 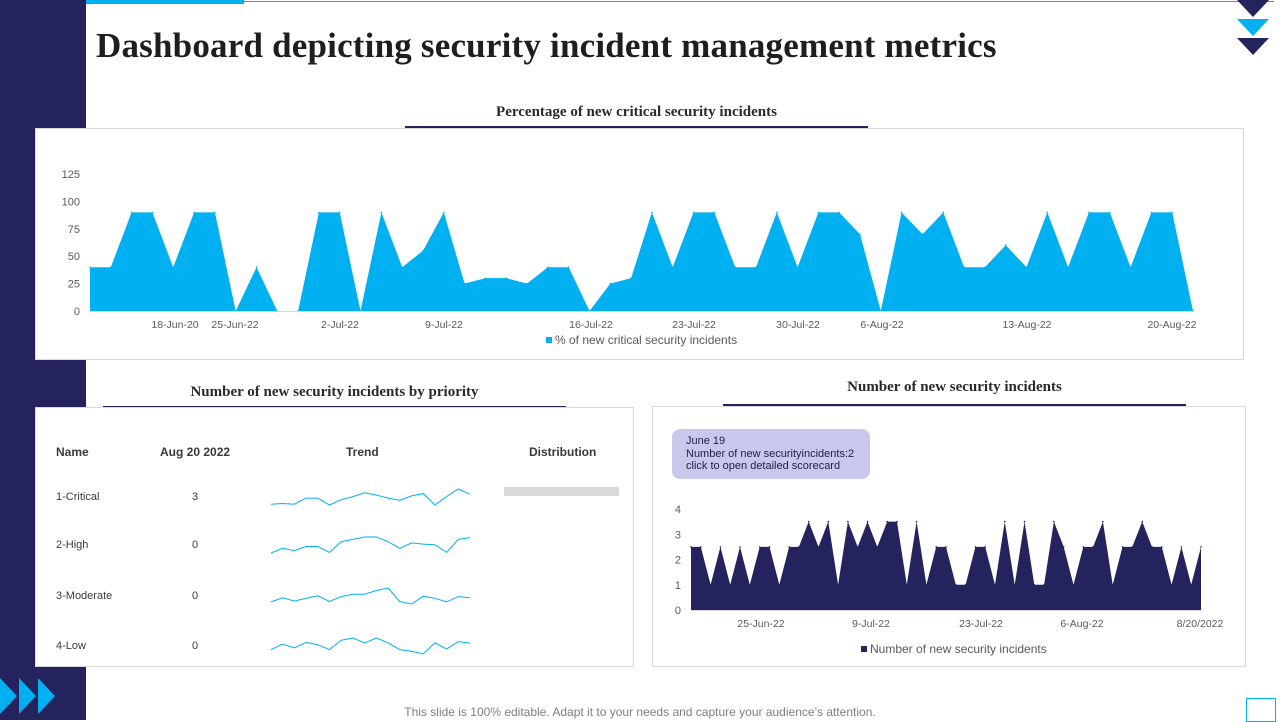 I want to click on row-name: 2-High, so click(x=72, y=545).